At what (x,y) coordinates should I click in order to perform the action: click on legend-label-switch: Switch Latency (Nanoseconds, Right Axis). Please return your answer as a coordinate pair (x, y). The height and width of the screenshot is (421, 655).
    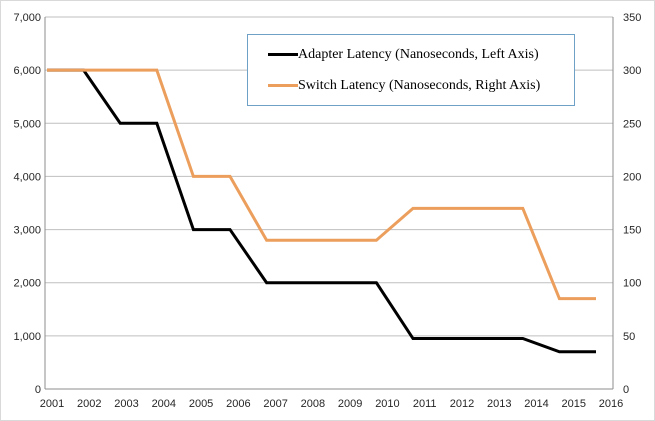
    Looking at the image, I should click on (419, 85).